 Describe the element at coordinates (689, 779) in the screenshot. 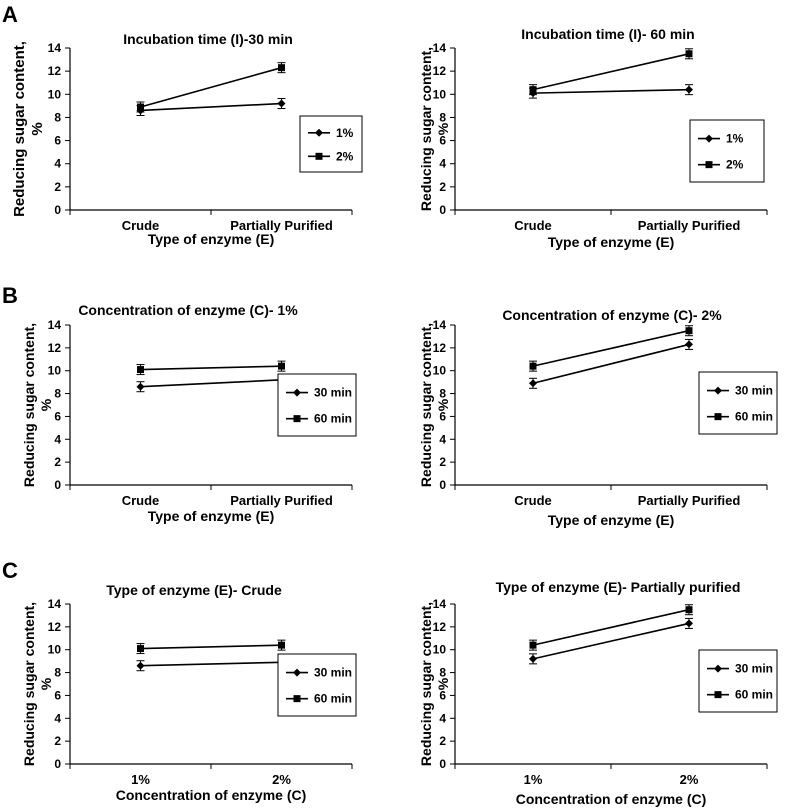

I see `x-tick-label: 2%` at that location.